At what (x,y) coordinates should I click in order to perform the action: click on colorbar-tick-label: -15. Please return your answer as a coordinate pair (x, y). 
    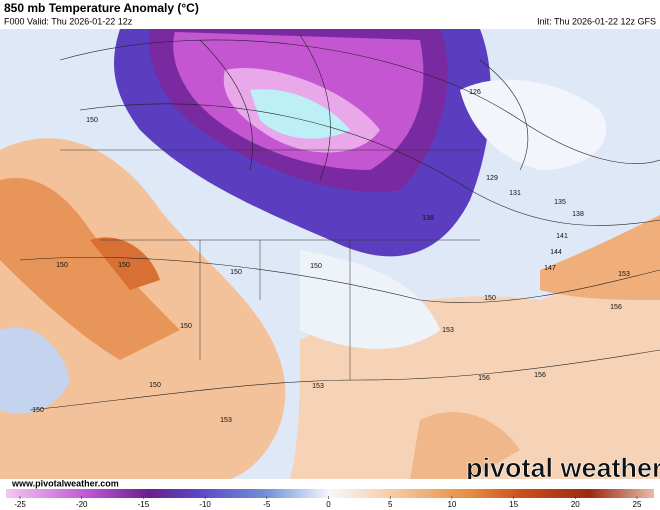
    Looking at the image, I should click on (144, 504).